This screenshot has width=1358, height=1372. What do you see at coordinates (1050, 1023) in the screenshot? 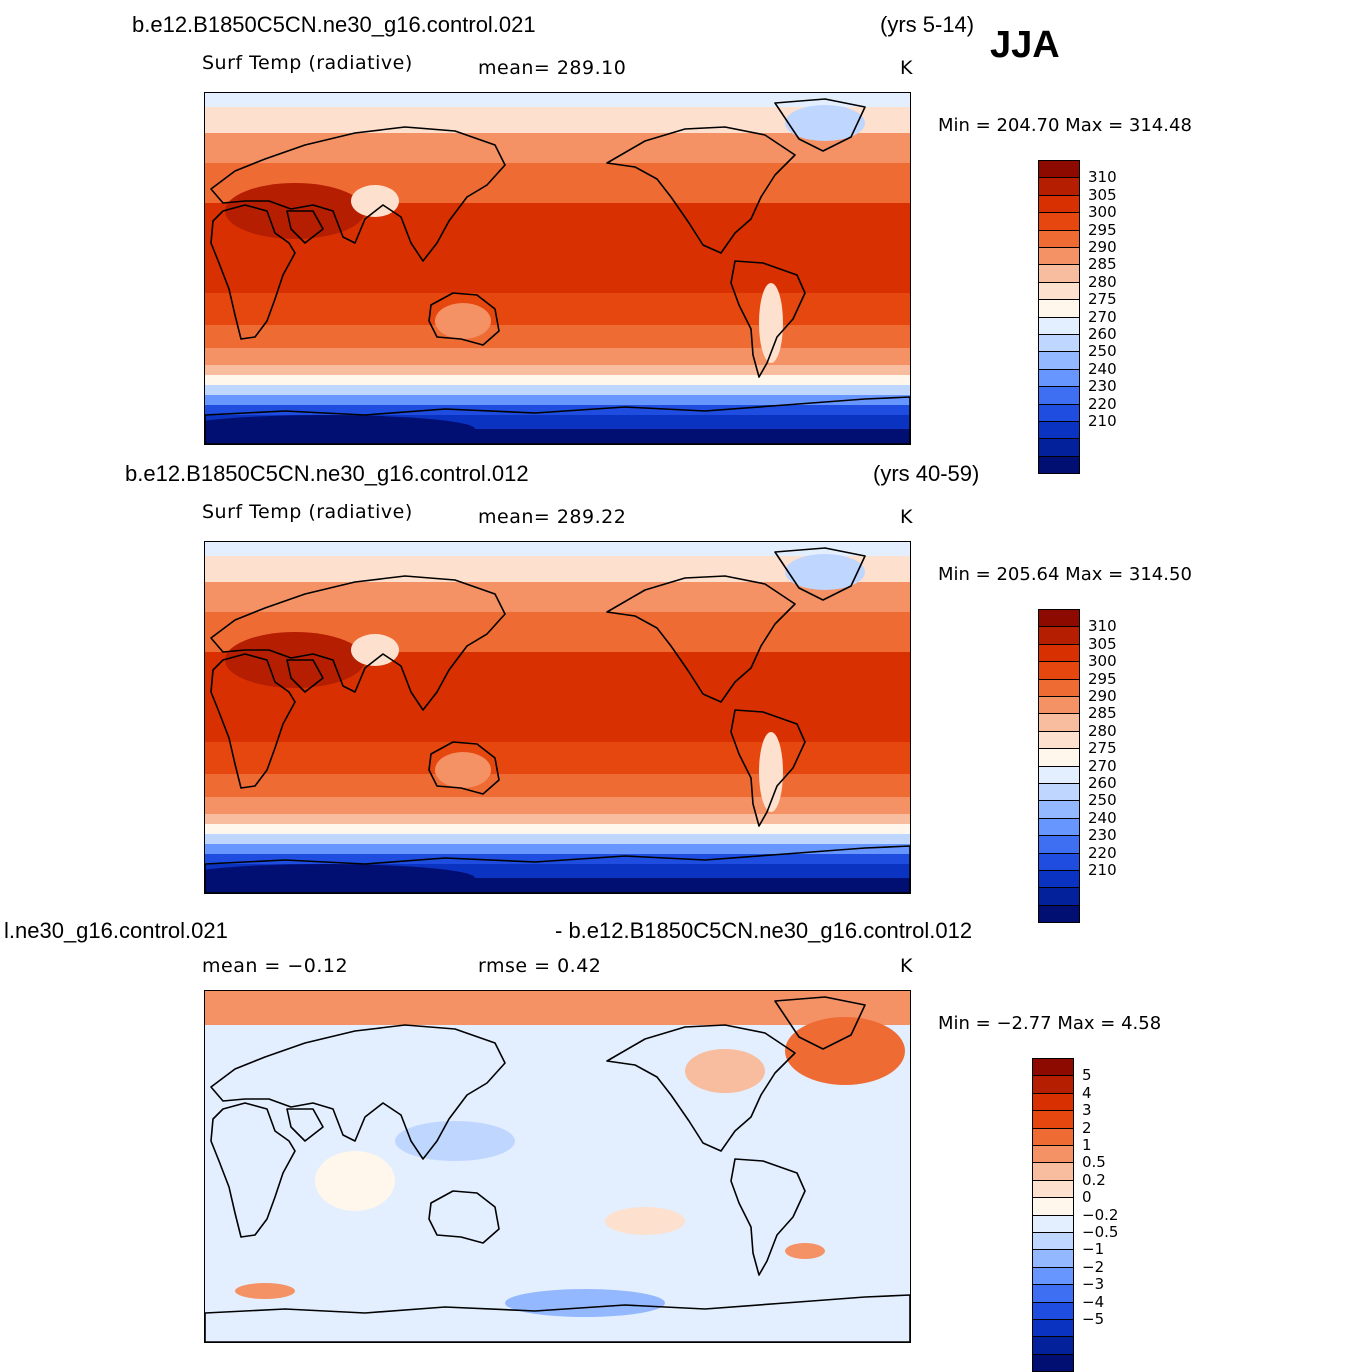
I see `panel3-minmax: Min = −2.77 Max = 4.58` at bounding box center [1050, 1023].